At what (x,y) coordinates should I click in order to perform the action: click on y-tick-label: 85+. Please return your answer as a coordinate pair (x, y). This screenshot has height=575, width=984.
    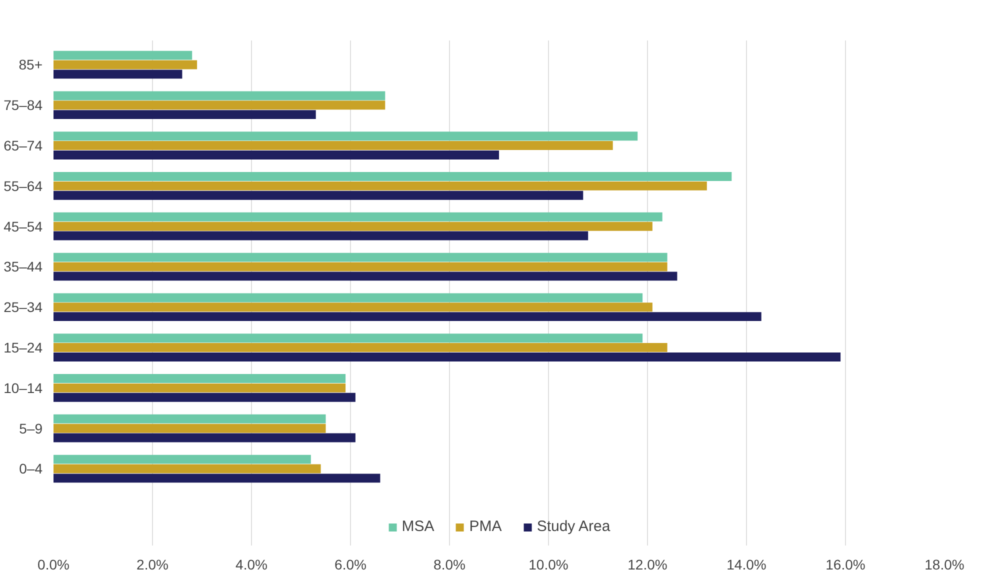
    Looking at the image, I should click on (30, 64).